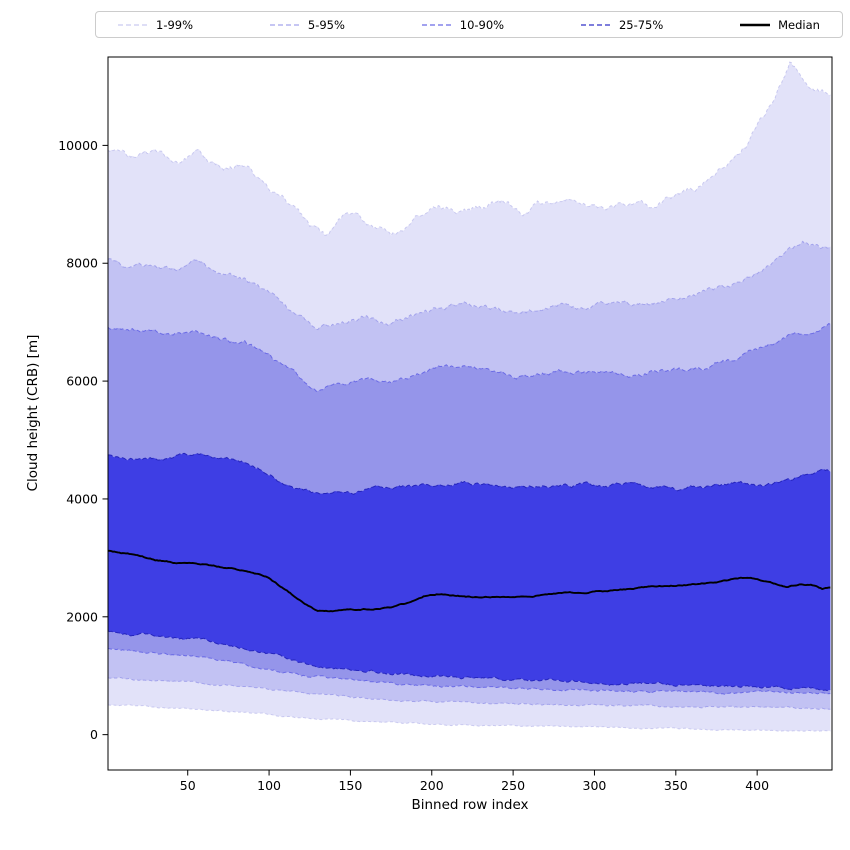 This screenshot has width=850, height=850. I want to click on y-tick-label: 8000, so click(82, 263).